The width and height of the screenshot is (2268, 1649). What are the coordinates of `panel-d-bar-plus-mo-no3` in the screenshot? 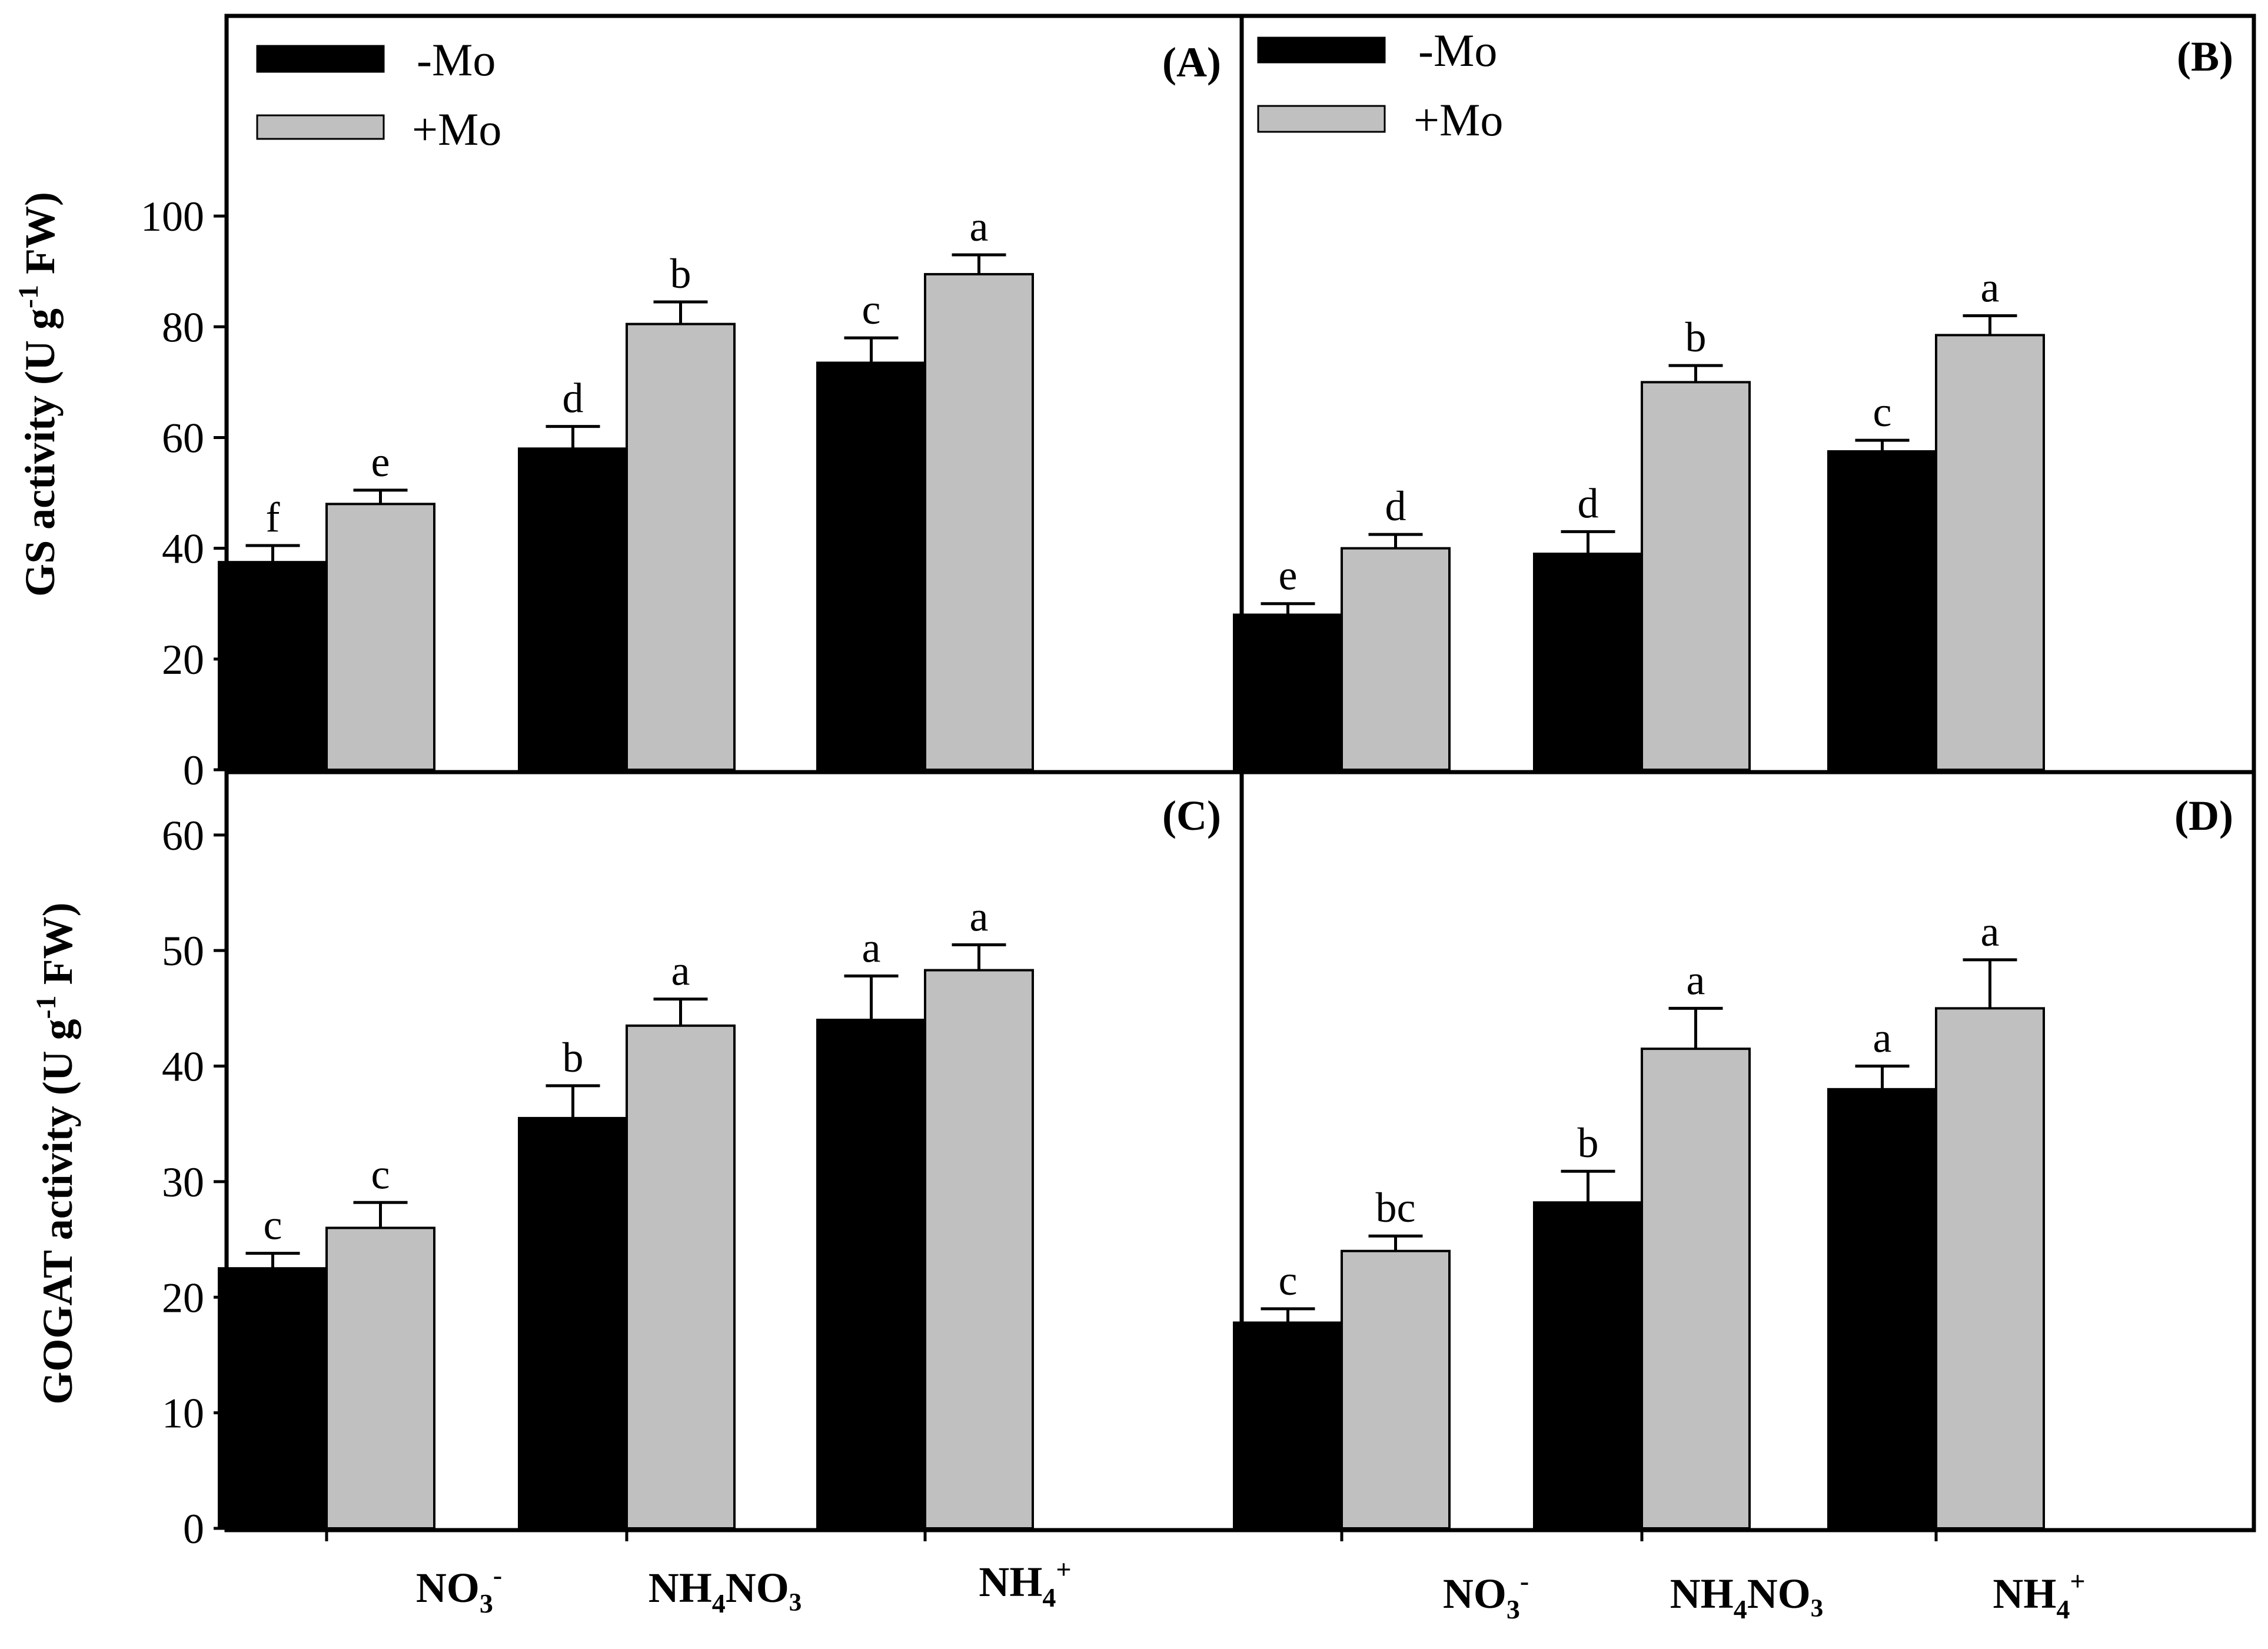 It's located at (1396, 1389).